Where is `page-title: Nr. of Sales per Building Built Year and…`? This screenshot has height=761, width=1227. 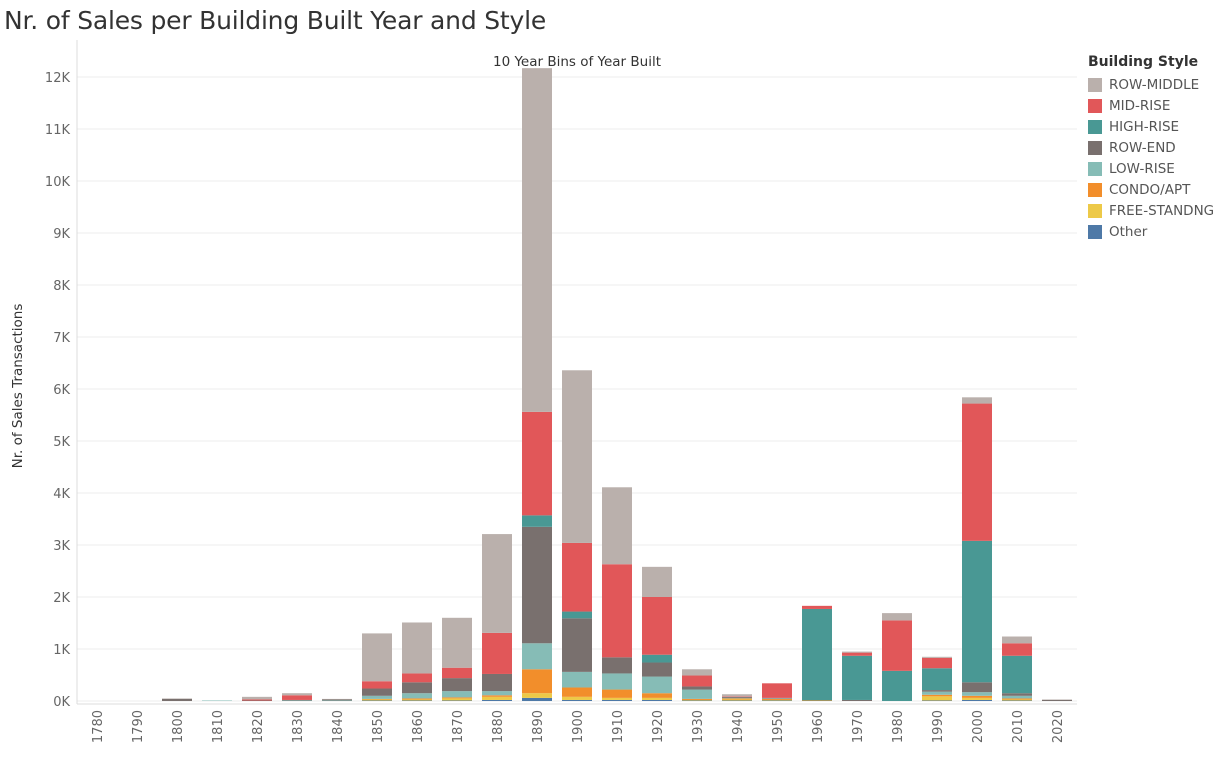 page-title: Nr. of Sales per Building Built Year and… is located at coordinates (275, 20).